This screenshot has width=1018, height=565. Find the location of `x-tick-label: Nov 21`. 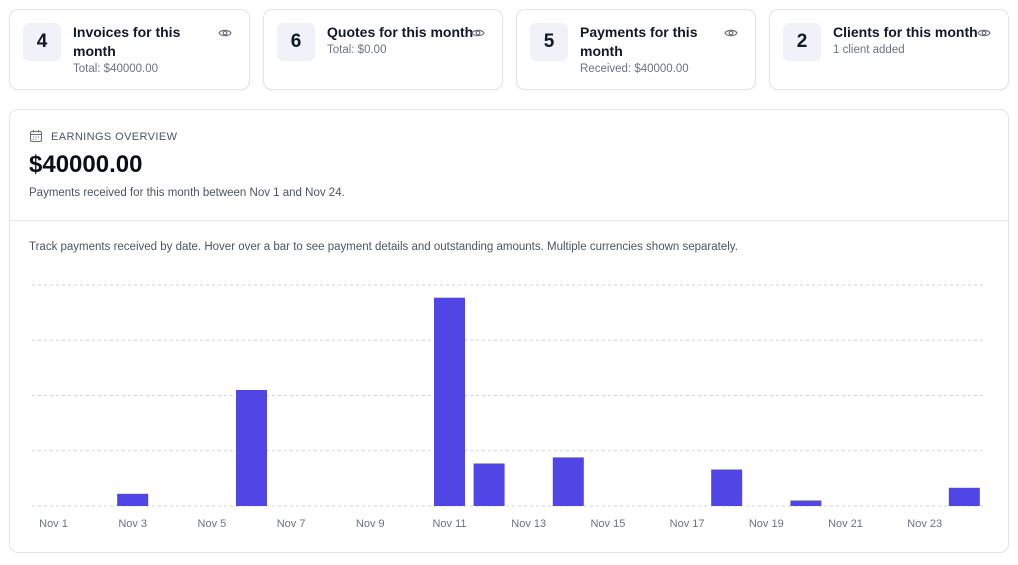

x-tick-label: Nov 21 is located at coordinates (845, 524).